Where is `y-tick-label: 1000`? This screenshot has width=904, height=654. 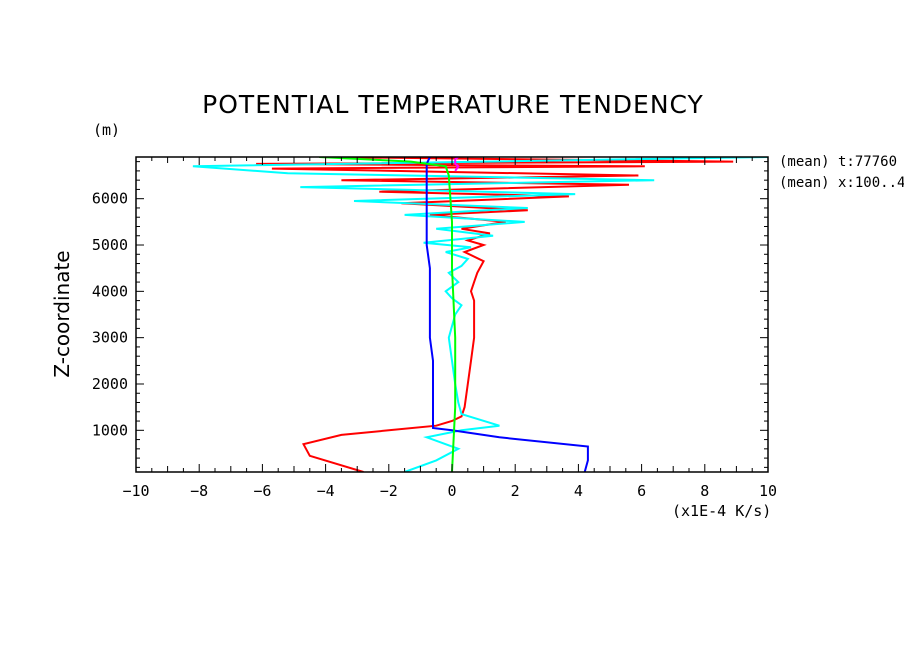
y-tick-label: 1000 is located at coordinates (110, 430).